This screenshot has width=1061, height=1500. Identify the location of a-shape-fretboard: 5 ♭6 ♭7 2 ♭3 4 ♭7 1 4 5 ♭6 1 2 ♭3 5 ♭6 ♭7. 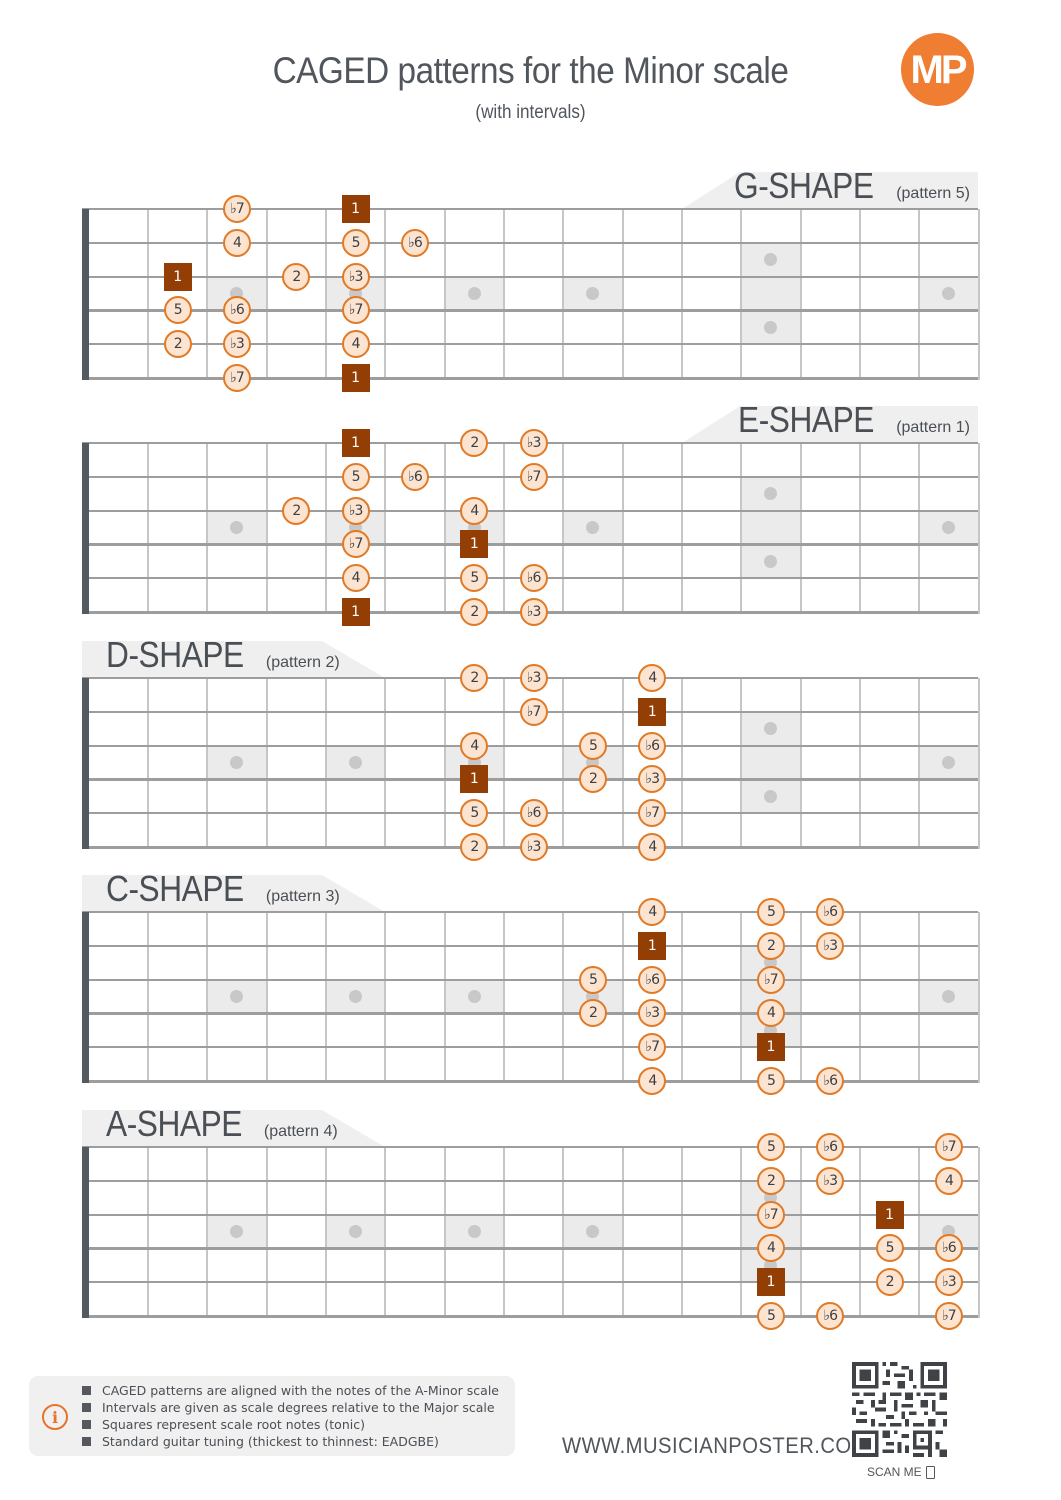
(531, 1231).